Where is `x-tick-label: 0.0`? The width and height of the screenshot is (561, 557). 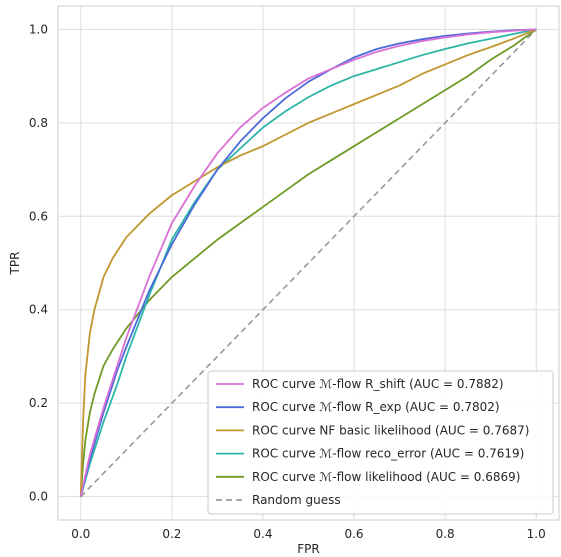
x-tick-label: 0.0 is located at coordinates (80, 534).